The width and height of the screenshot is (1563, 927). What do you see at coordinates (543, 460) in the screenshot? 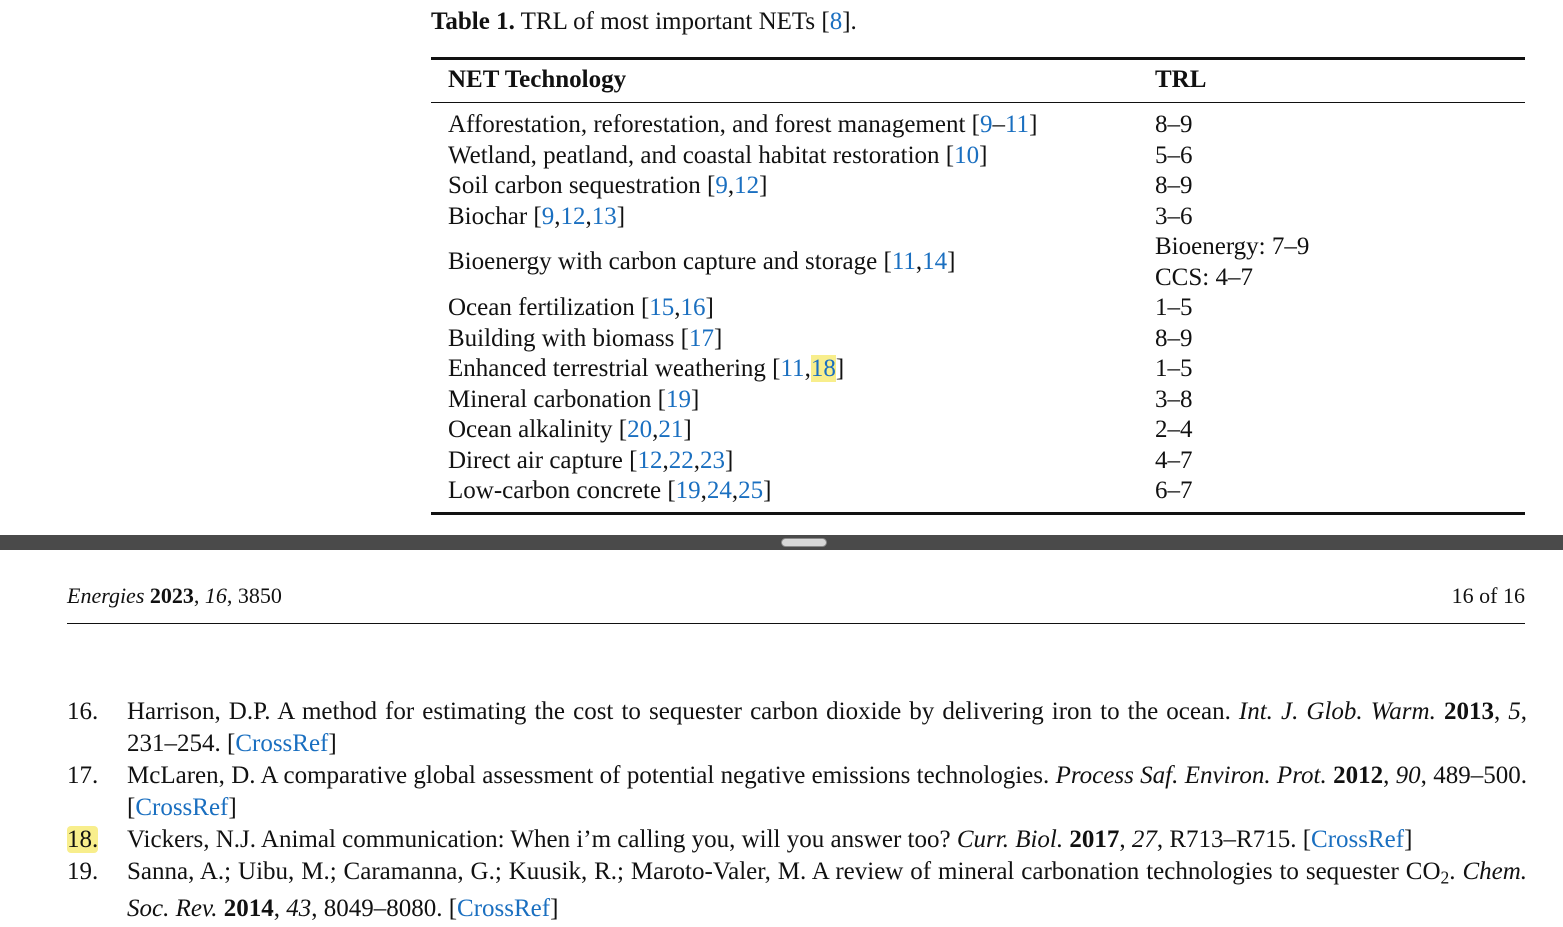
I see `text-run: Direct air capture [` at bounding box center [543, 460].